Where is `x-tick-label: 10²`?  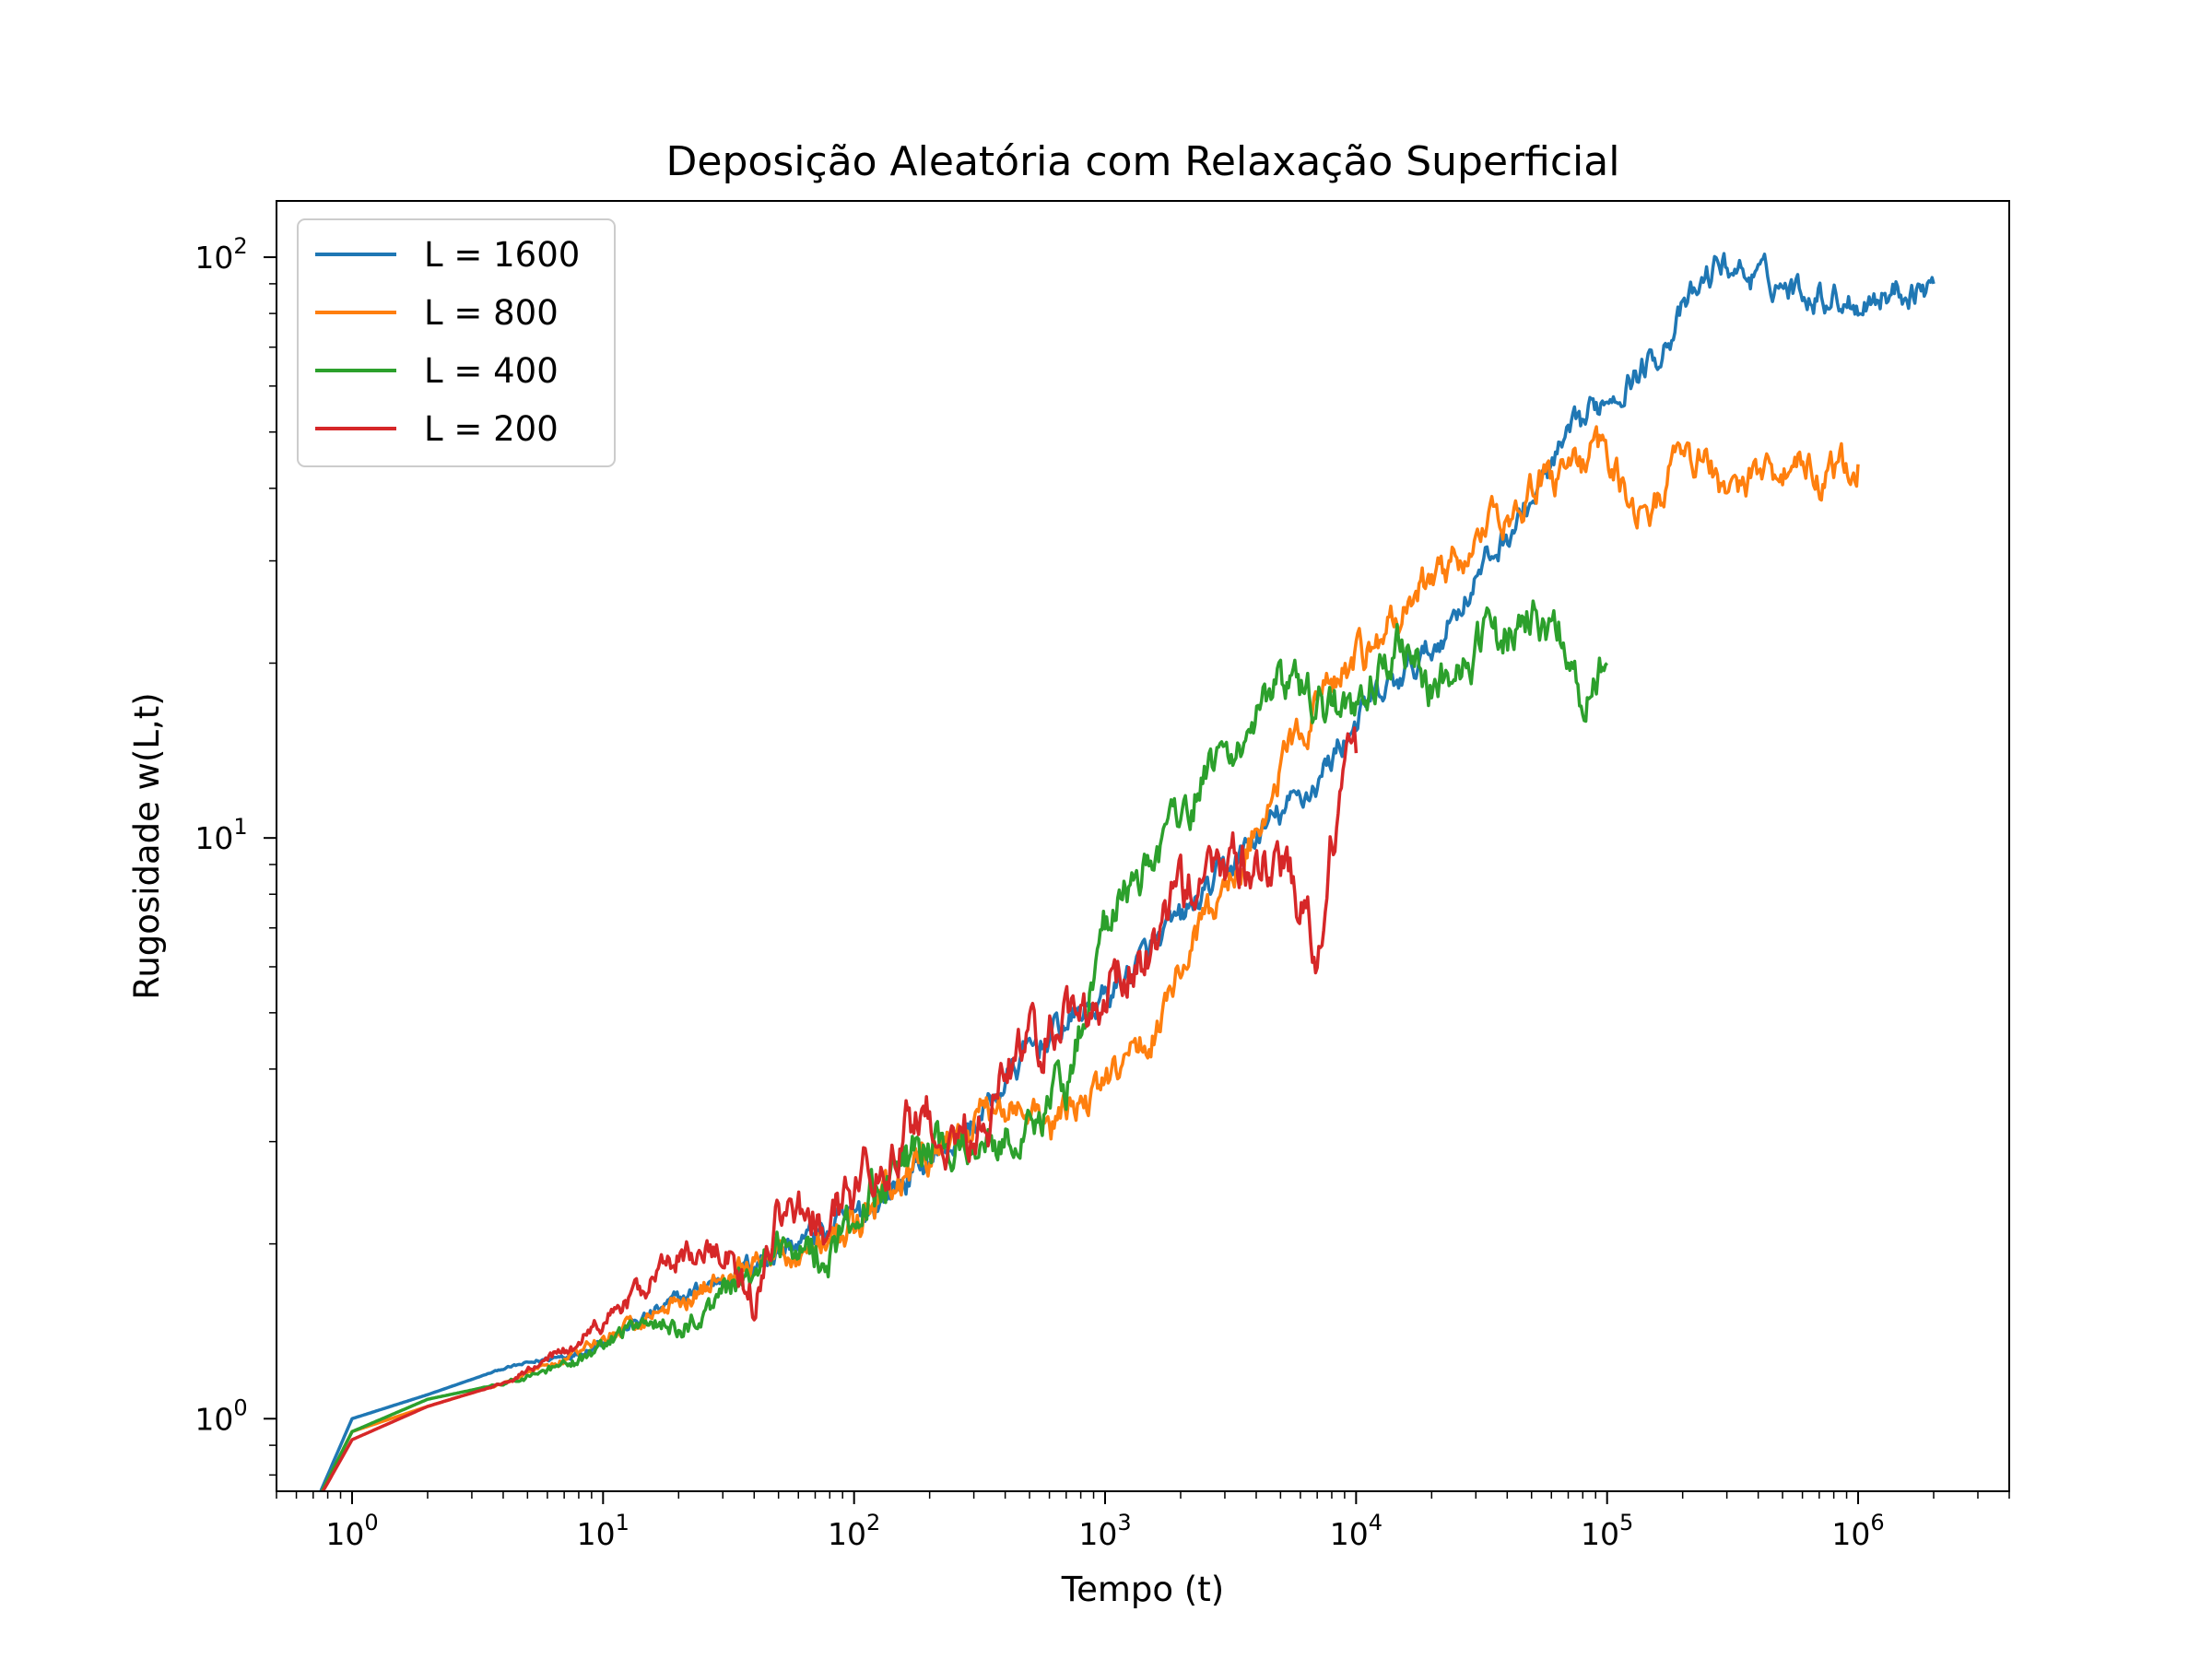
x-tick-label: 10² is located at coordinates (854, 1531).